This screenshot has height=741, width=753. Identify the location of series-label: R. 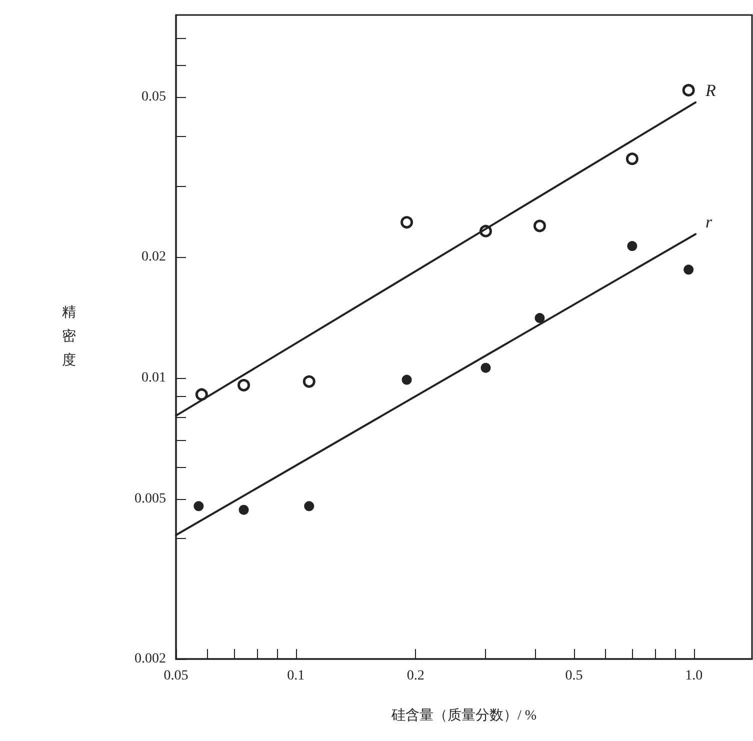
(710, 90).